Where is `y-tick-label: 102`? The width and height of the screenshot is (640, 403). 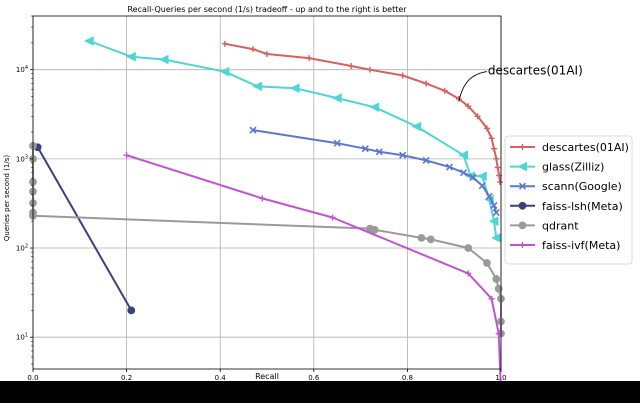
y-tick-label: 102 is located at coordinates (22, 248).